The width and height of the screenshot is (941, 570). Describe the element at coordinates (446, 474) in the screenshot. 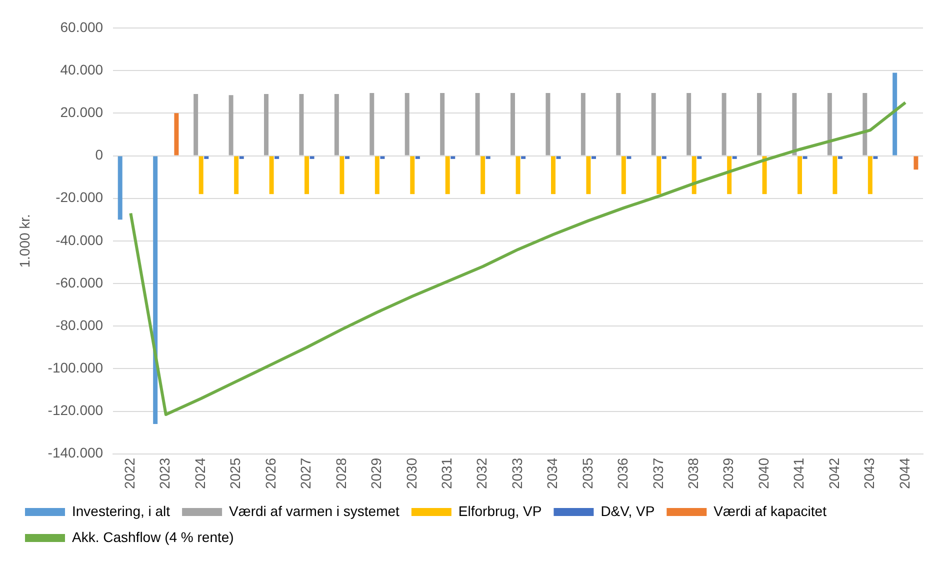

I see `x-tick-label: 2031` at that location.